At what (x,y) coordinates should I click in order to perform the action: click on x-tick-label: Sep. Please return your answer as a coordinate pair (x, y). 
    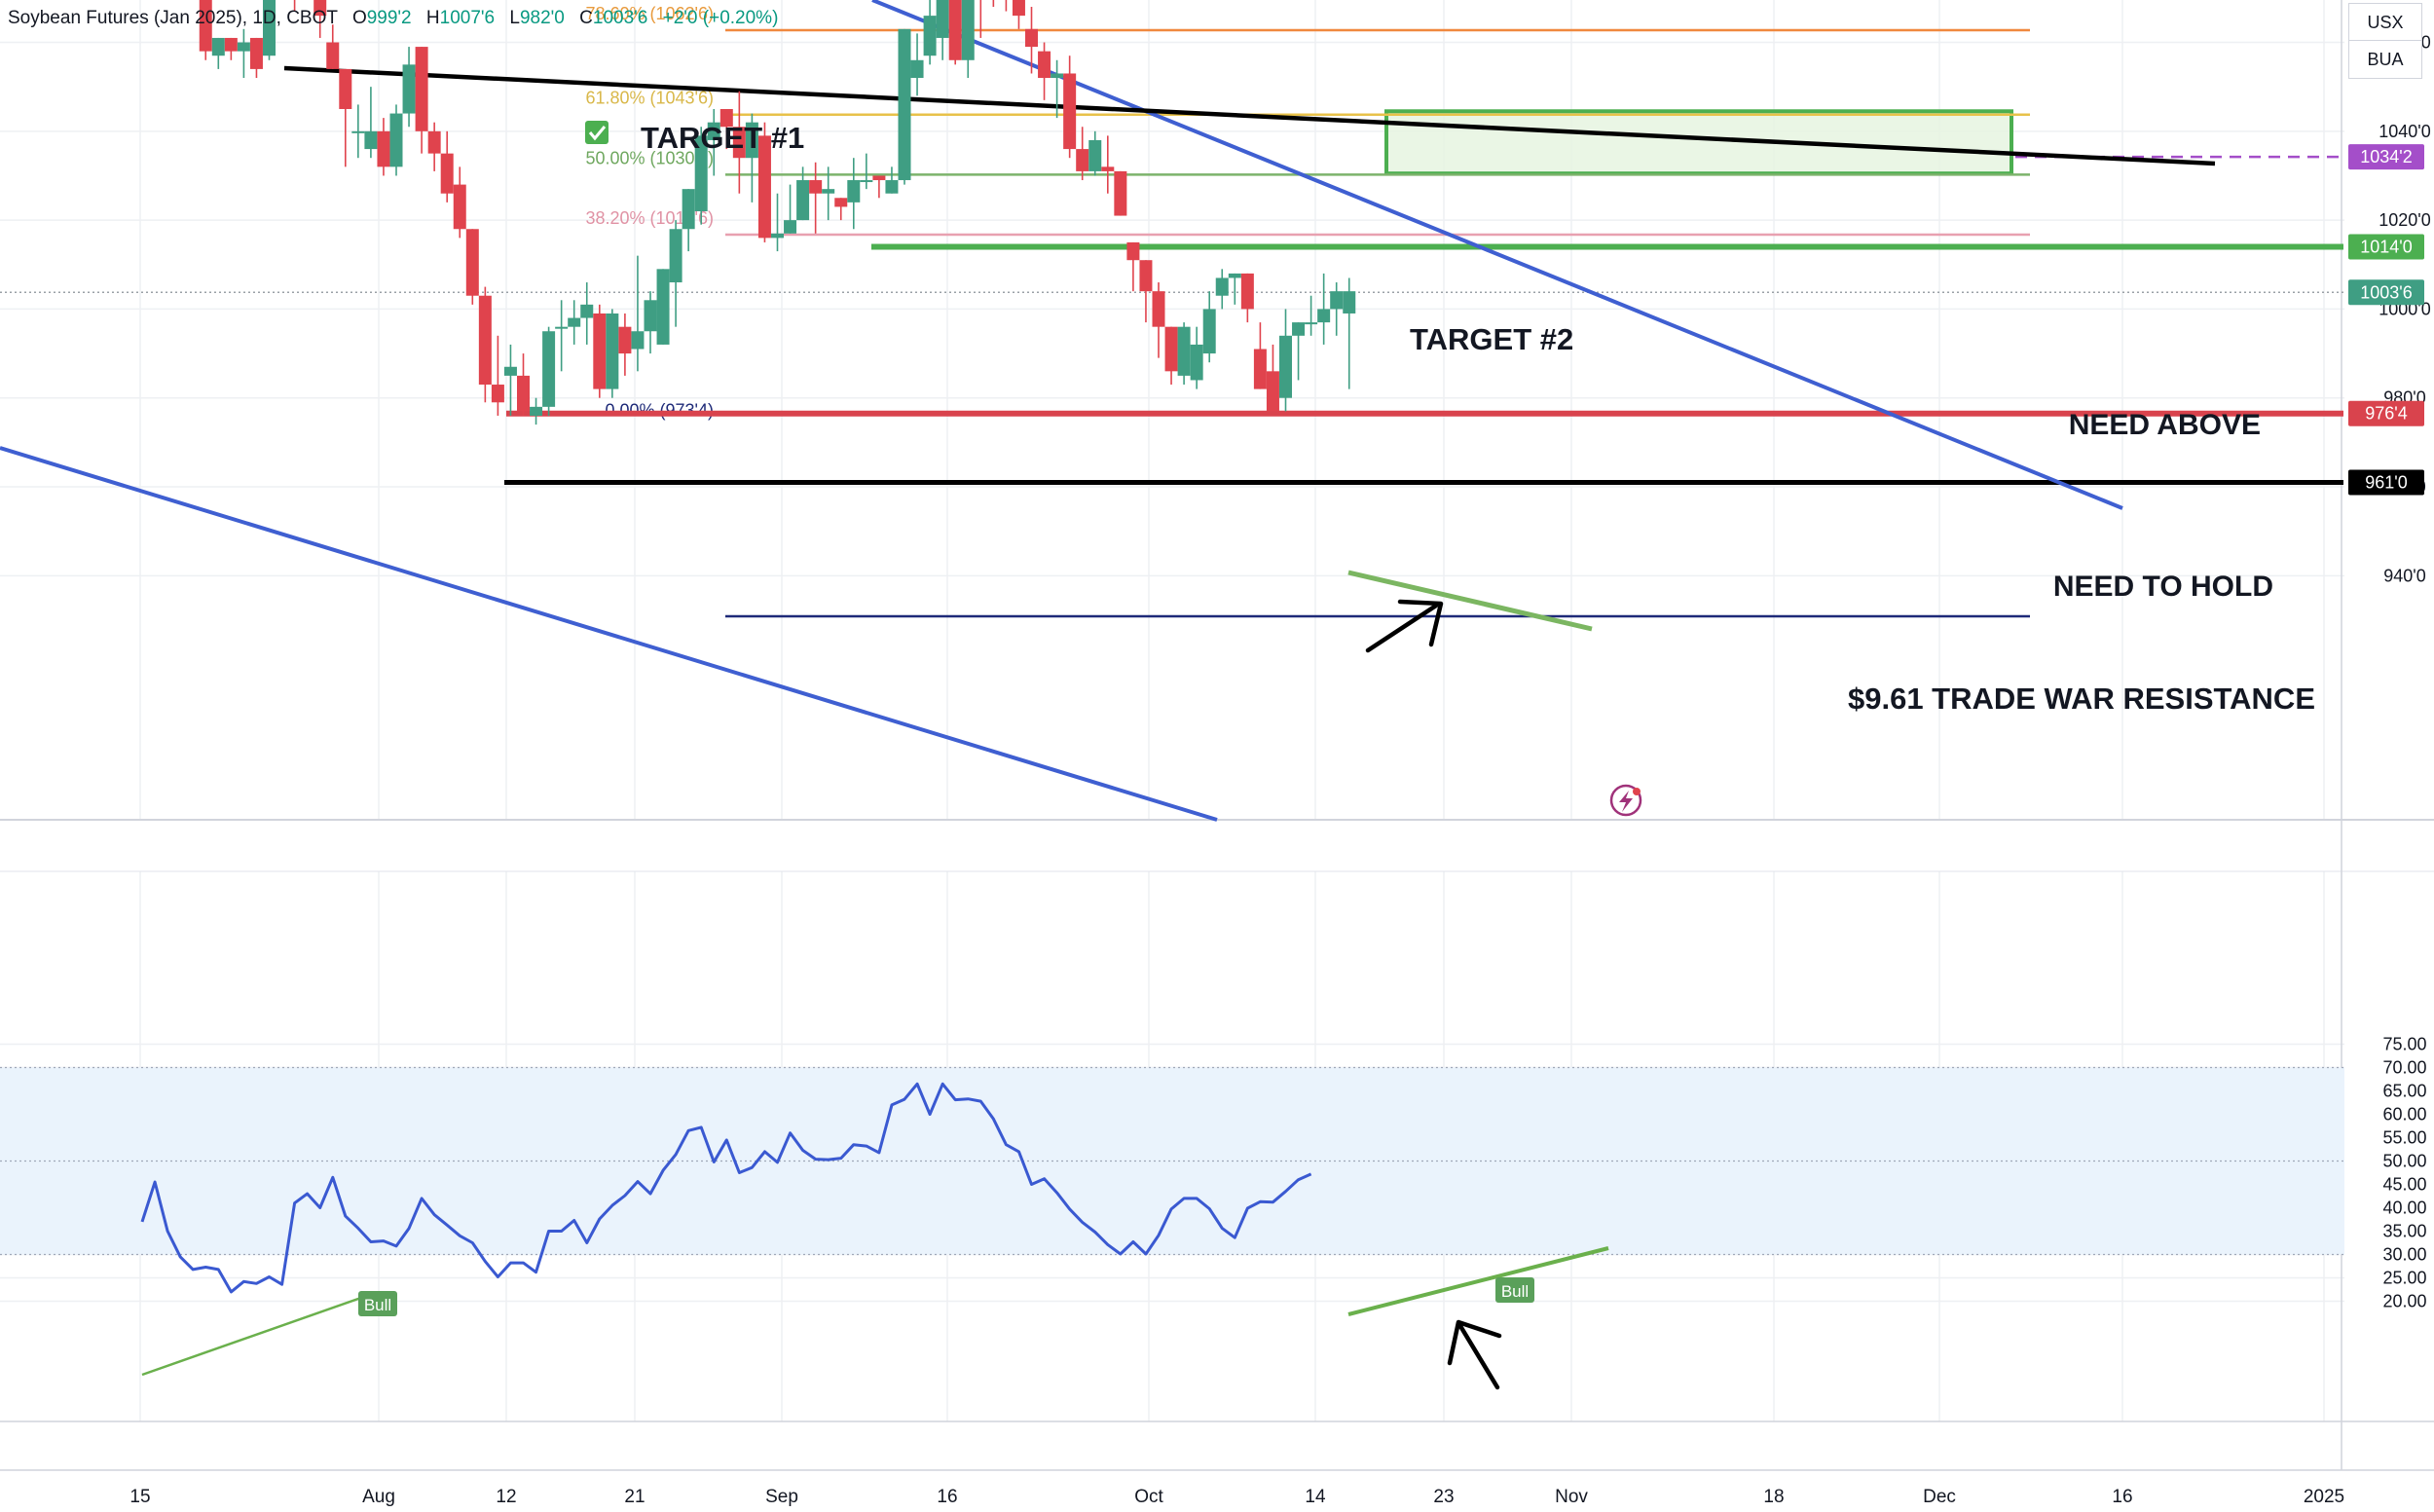
    Looking at the image, I should click on (781, 1497).